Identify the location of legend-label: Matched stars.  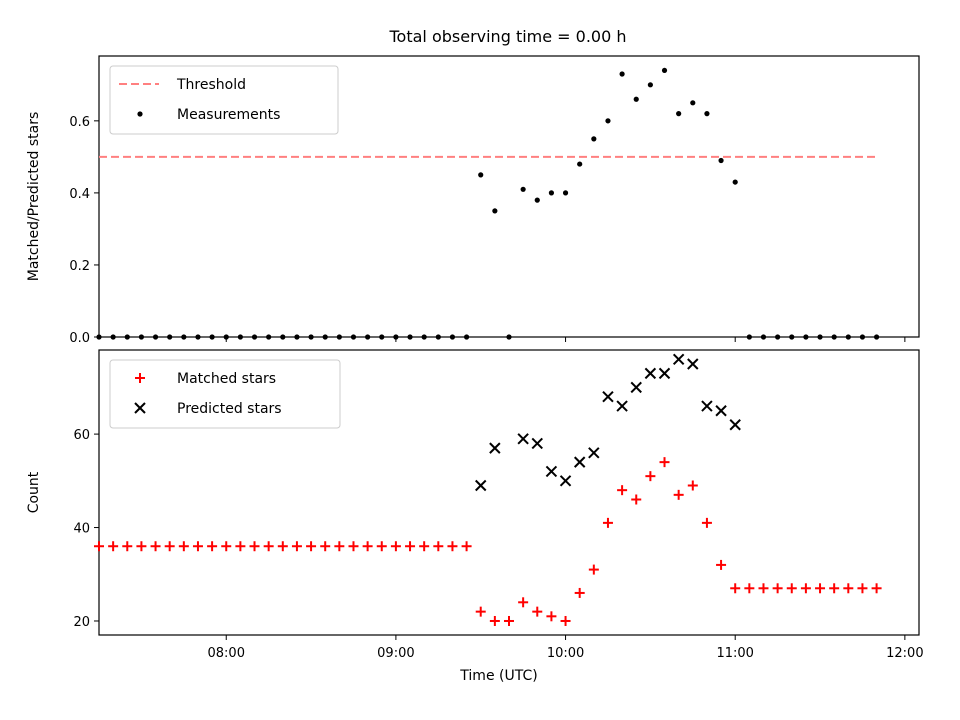
(226, 379).